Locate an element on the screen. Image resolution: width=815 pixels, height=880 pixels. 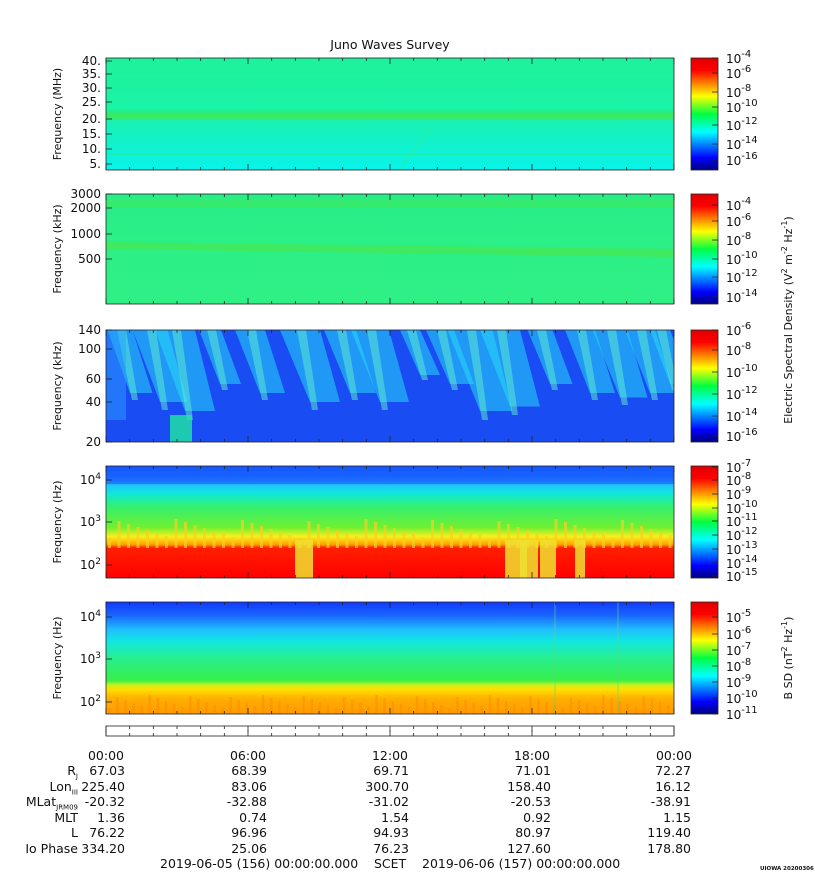
colorbar-tick-label: 10⁻⁶ is located at coordinates (738, 220).